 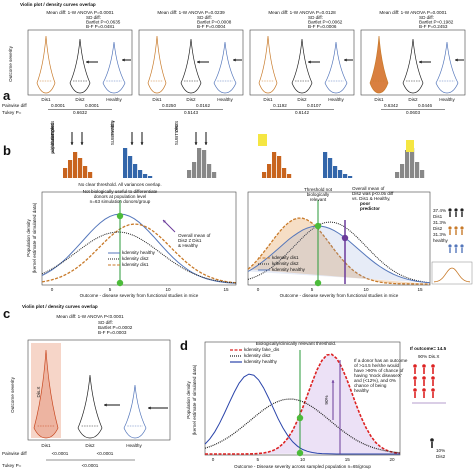 I want to click on callout: Overall mean of, so click(x=194, y=235).